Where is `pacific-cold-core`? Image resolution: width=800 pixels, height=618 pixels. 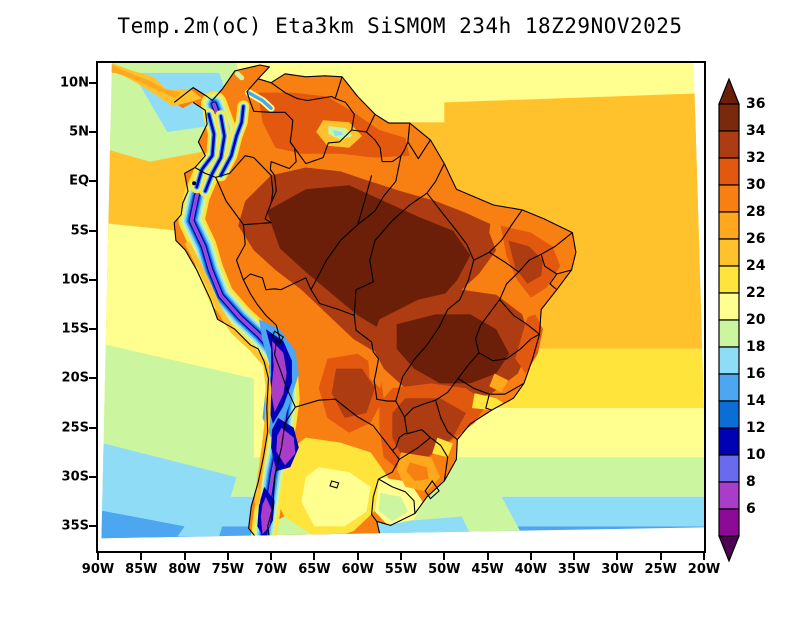
pacific-cold-core is located at coordinates (169, 487).